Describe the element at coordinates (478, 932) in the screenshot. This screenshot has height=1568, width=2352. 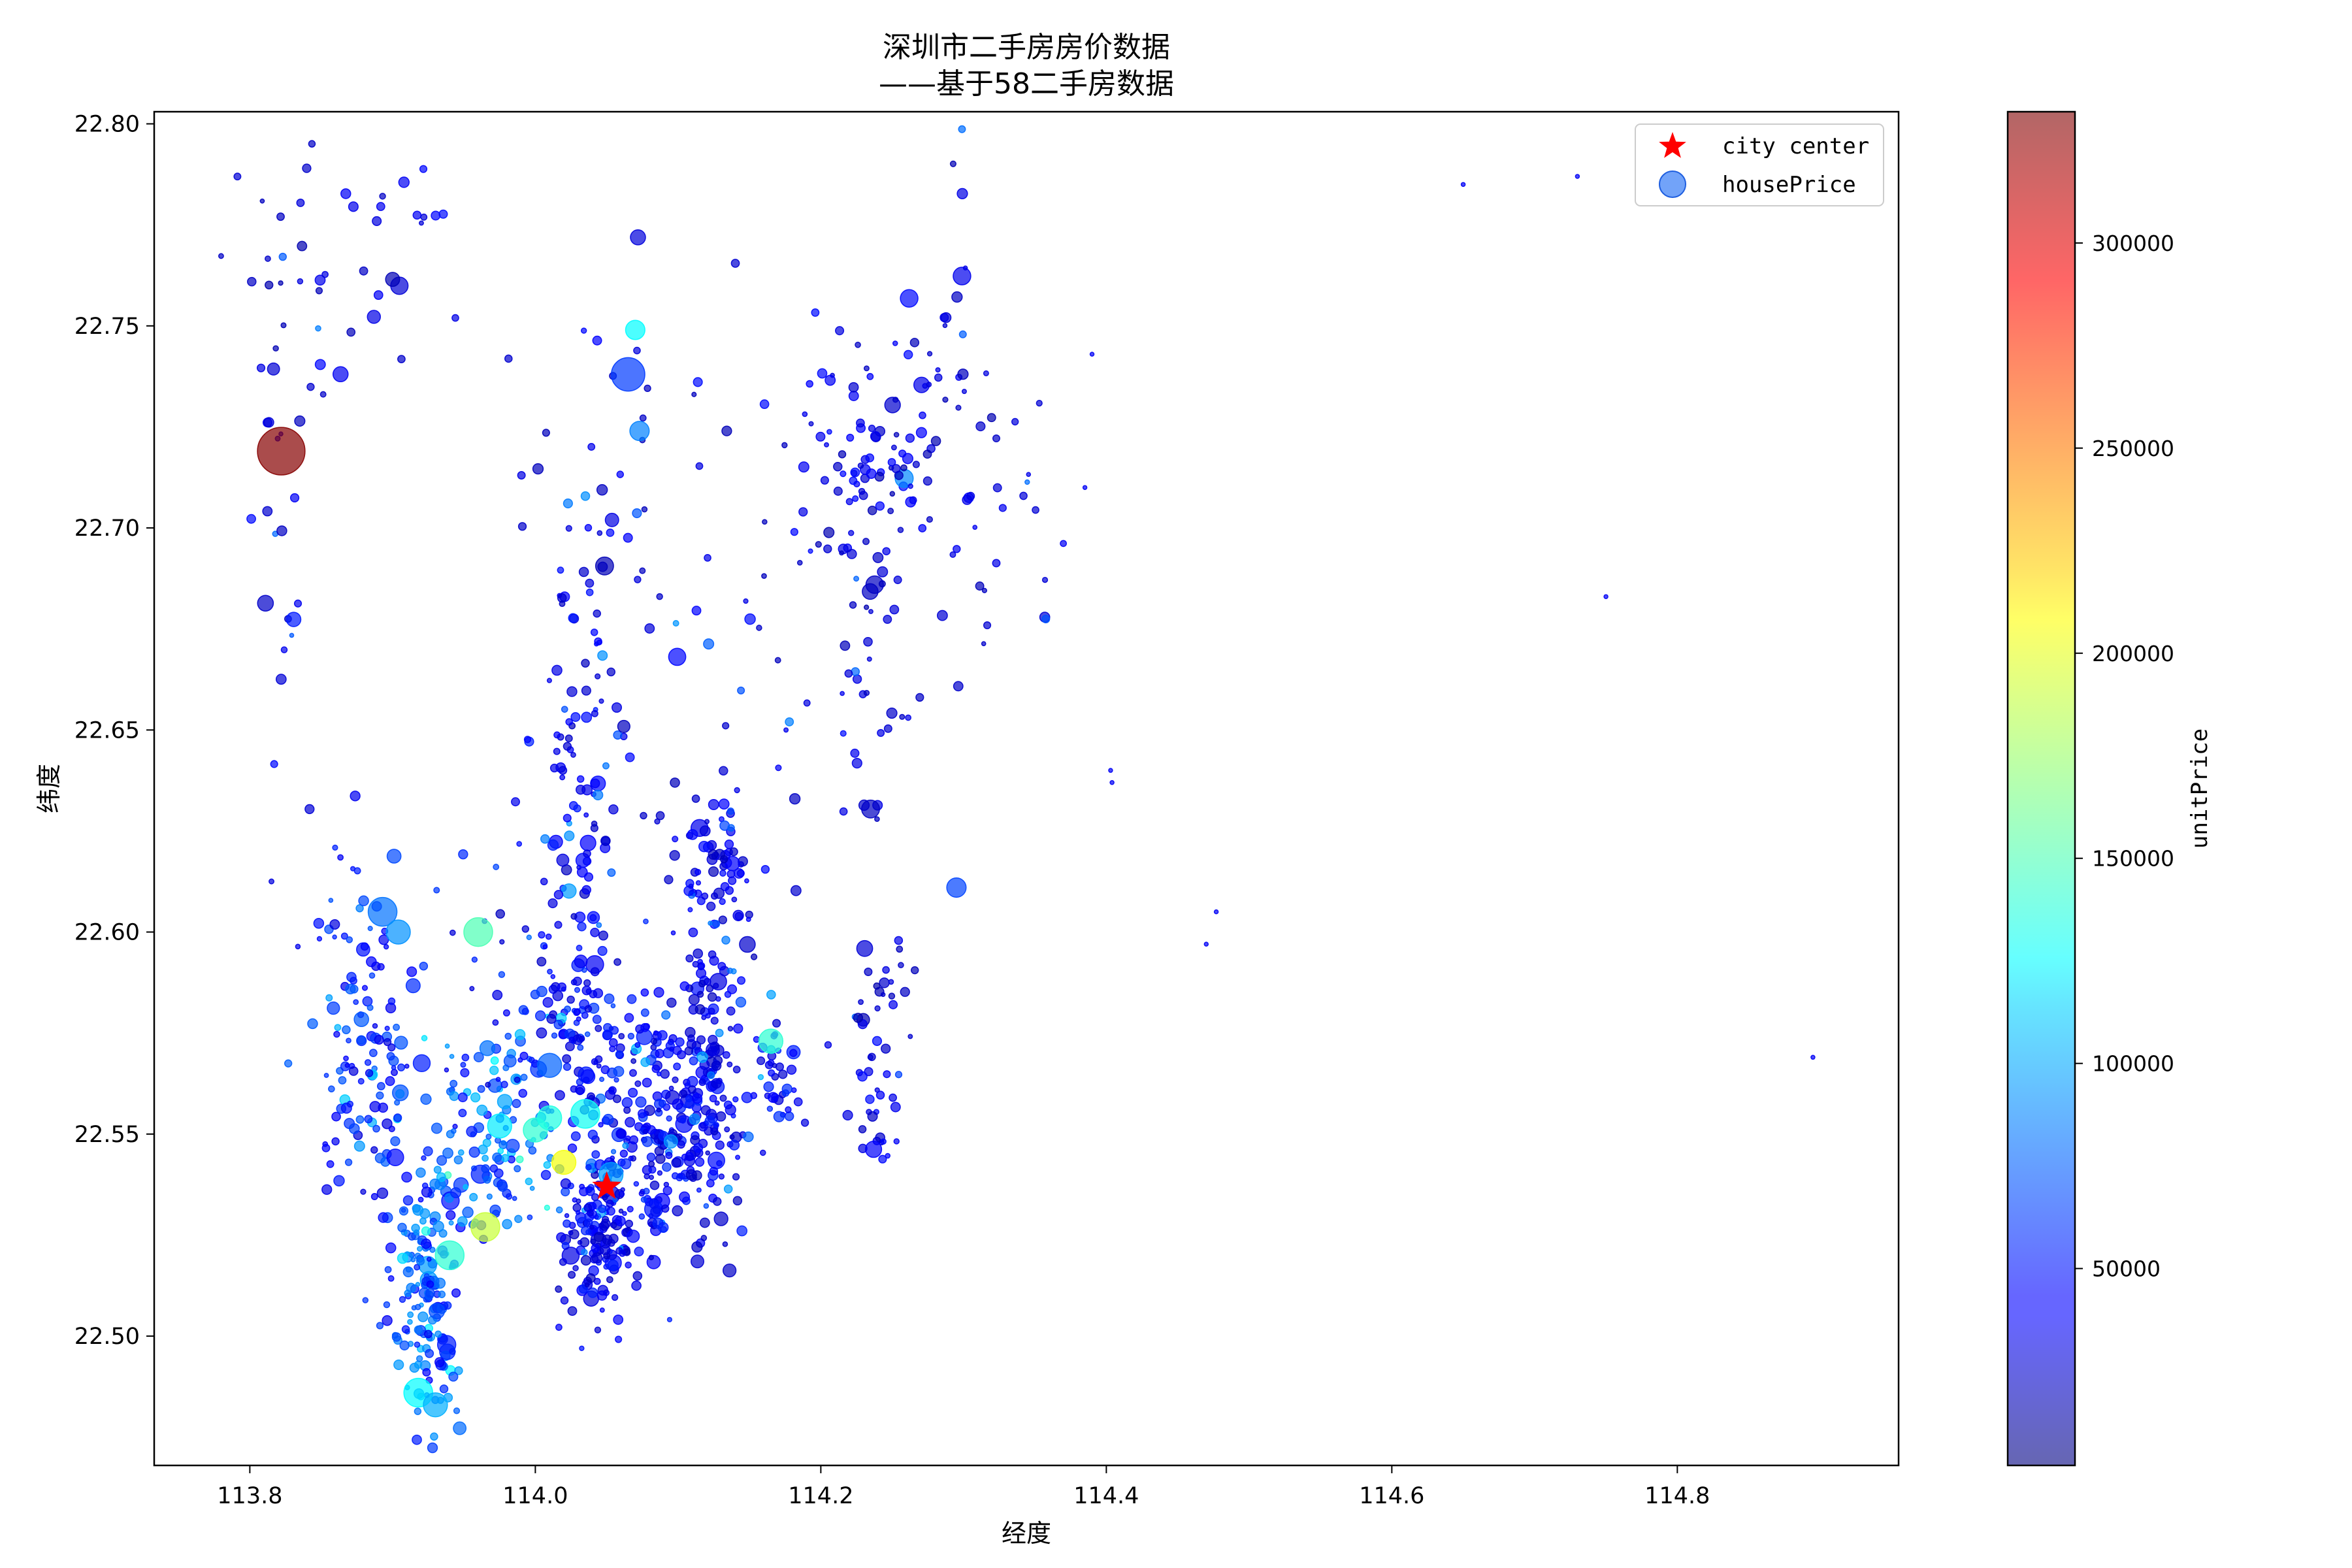
I see `notable-point` at that location.